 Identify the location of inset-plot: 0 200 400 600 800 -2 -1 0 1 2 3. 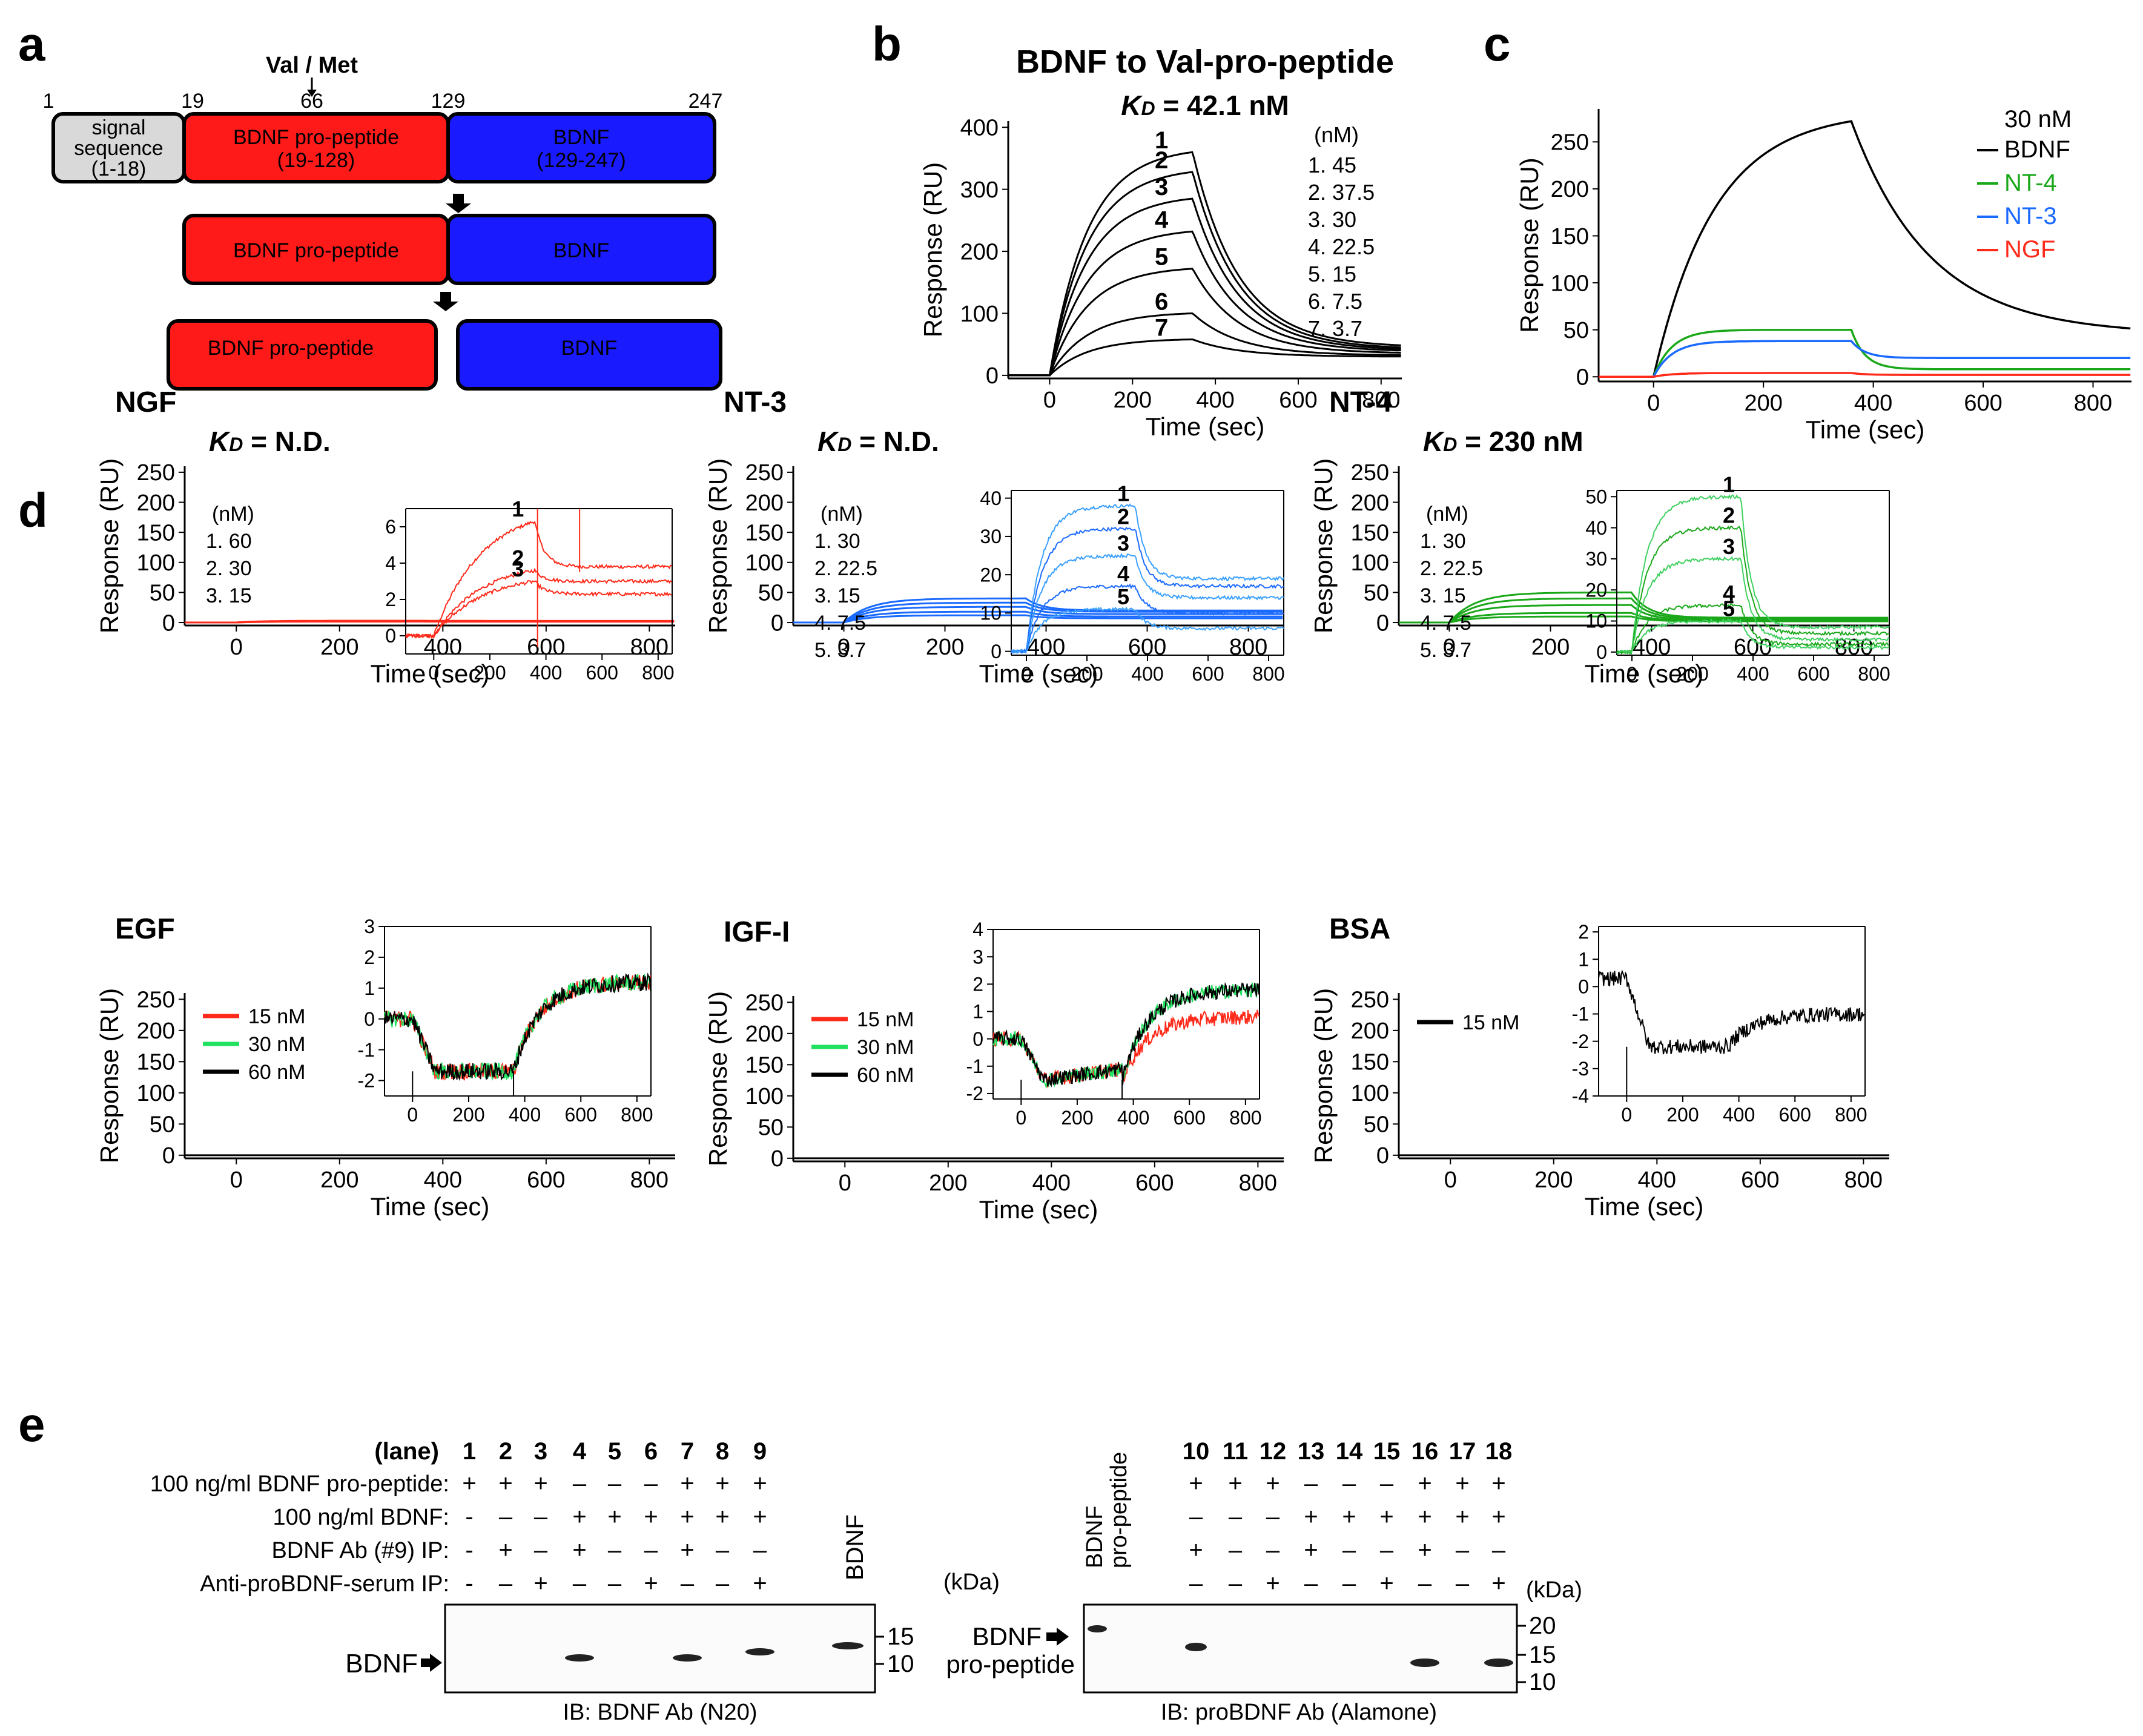
(506, 1021).